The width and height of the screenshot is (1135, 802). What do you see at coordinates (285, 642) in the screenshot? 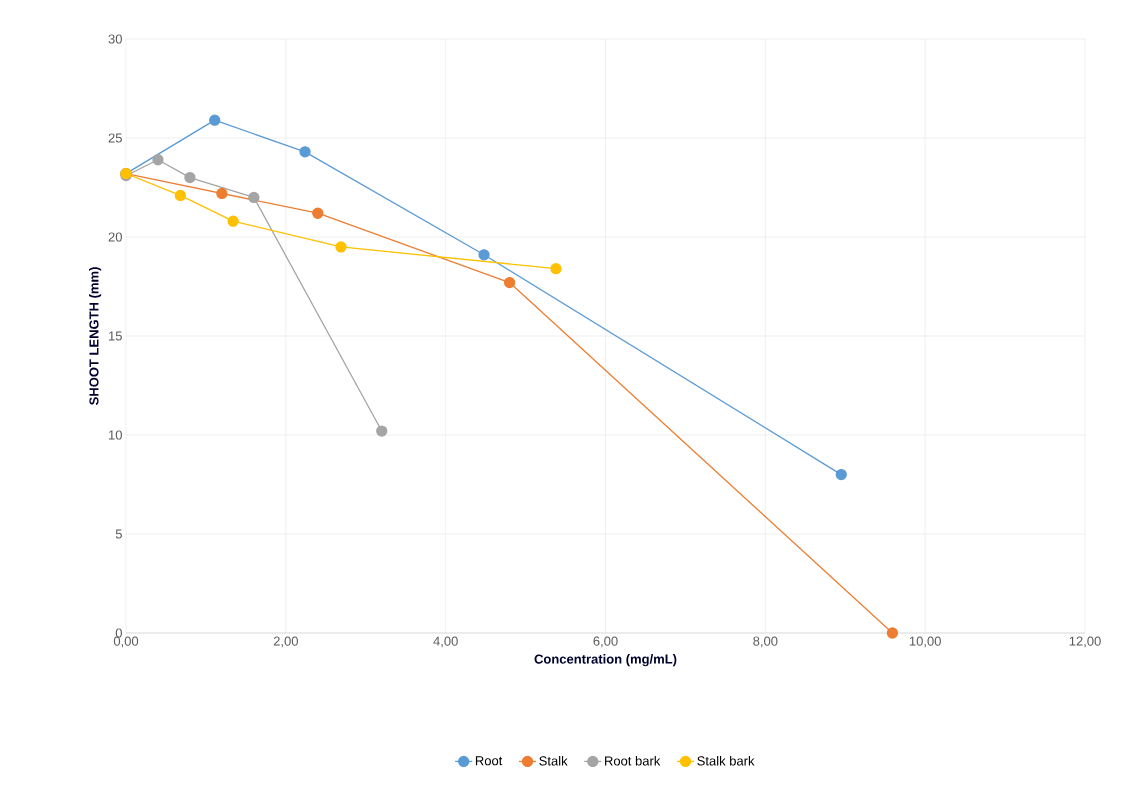
I see `x-tick-label: 2,00` at bounding box center [285, 642].